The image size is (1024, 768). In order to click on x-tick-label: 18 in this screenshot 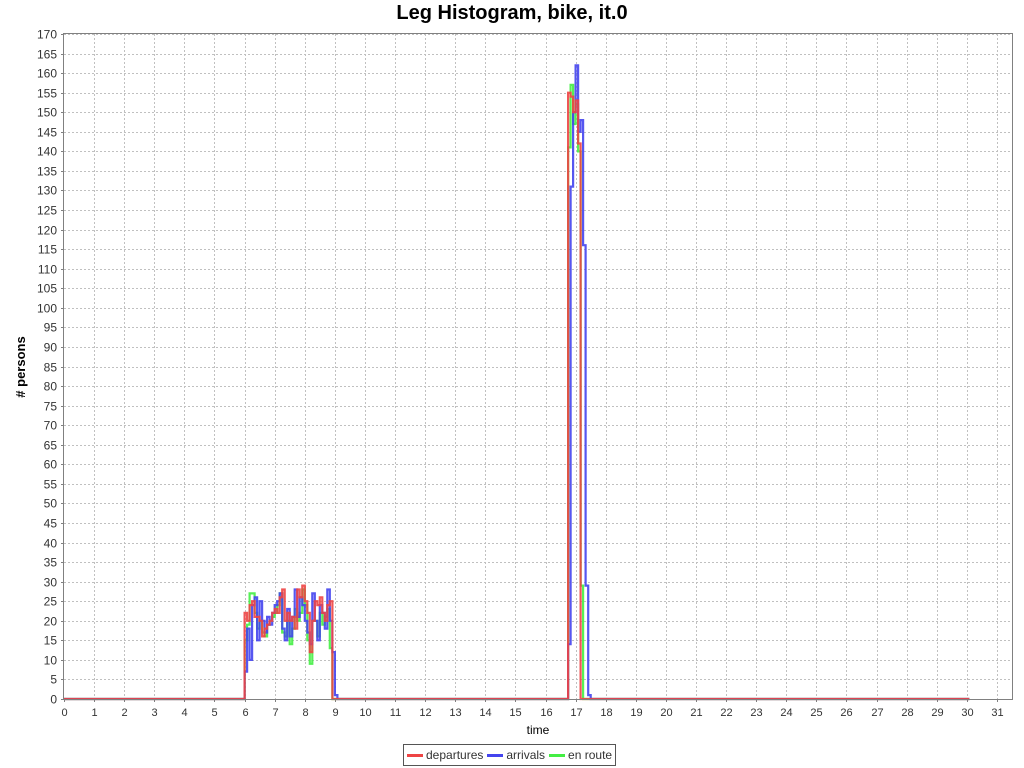, I will do `click(606, 713)`.